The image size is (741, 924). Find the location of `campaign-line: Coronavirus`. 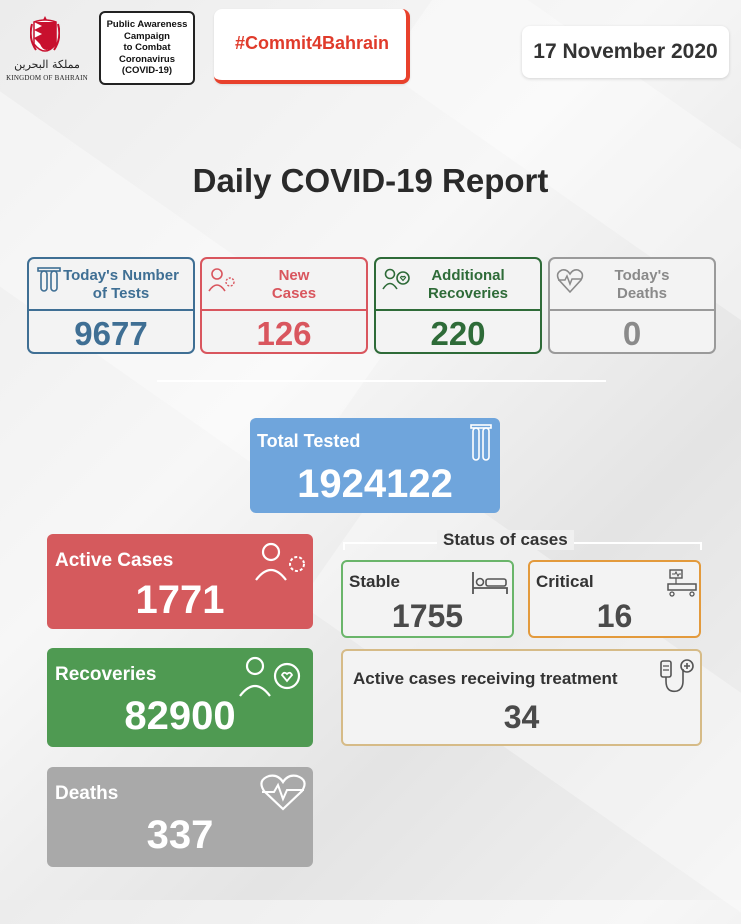

campaign-line: Coronavirus is located at coordinates (147, 59).